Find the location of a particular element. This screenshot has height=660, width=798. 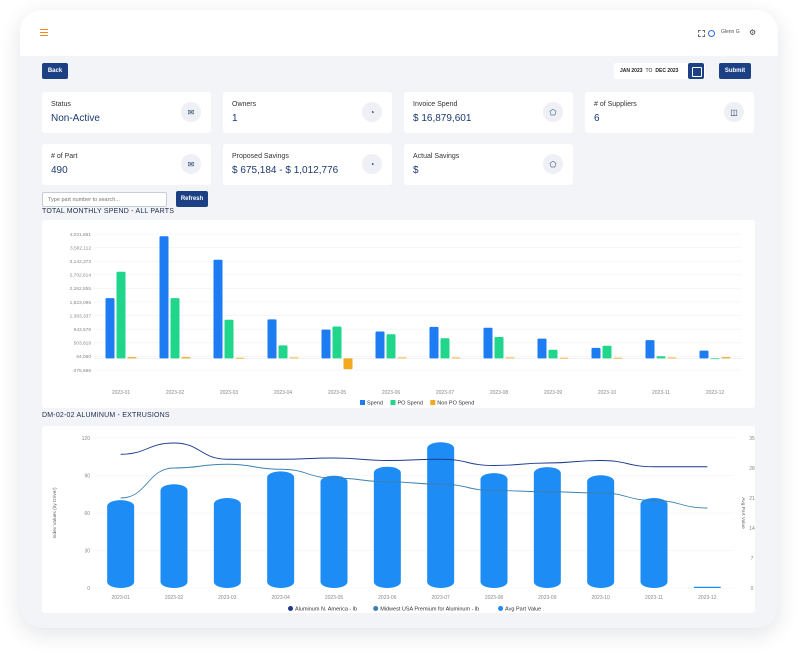

y2-tick-label: 28 is located at coordinates (752, 469).